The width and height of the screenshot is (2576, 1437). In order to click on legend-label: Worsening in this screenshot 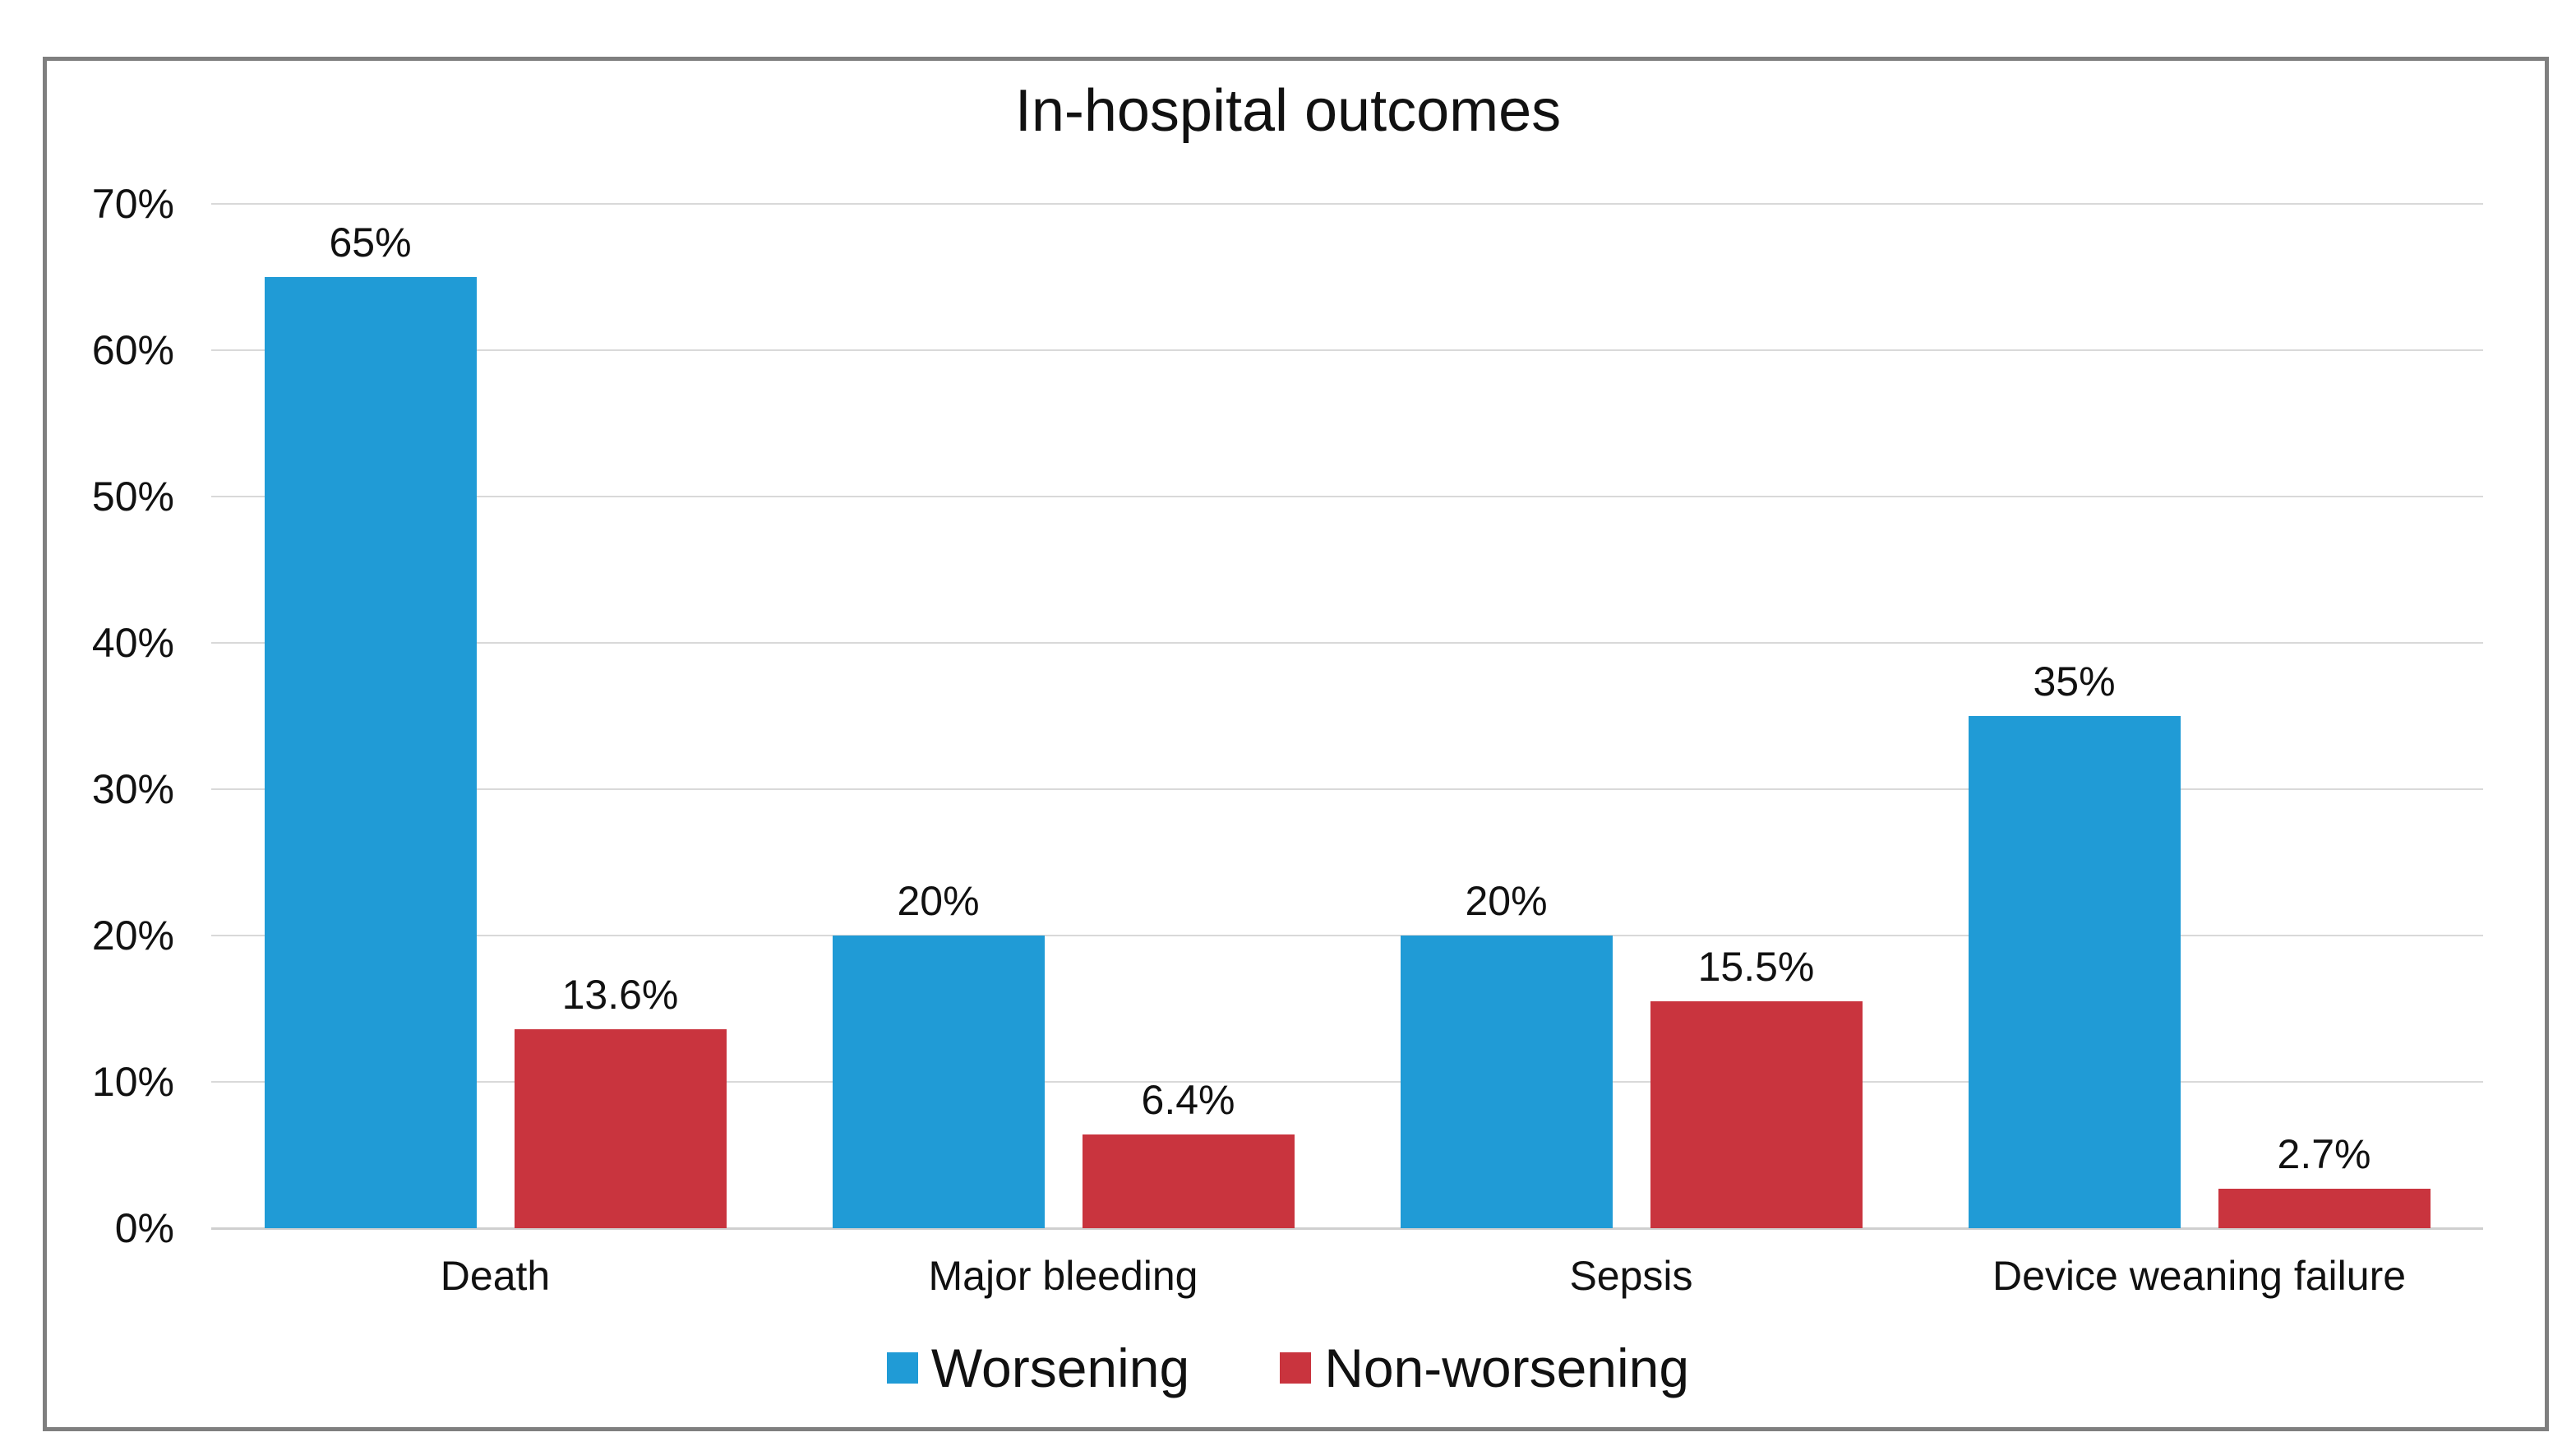, I will do `click(1060, 1368)`.